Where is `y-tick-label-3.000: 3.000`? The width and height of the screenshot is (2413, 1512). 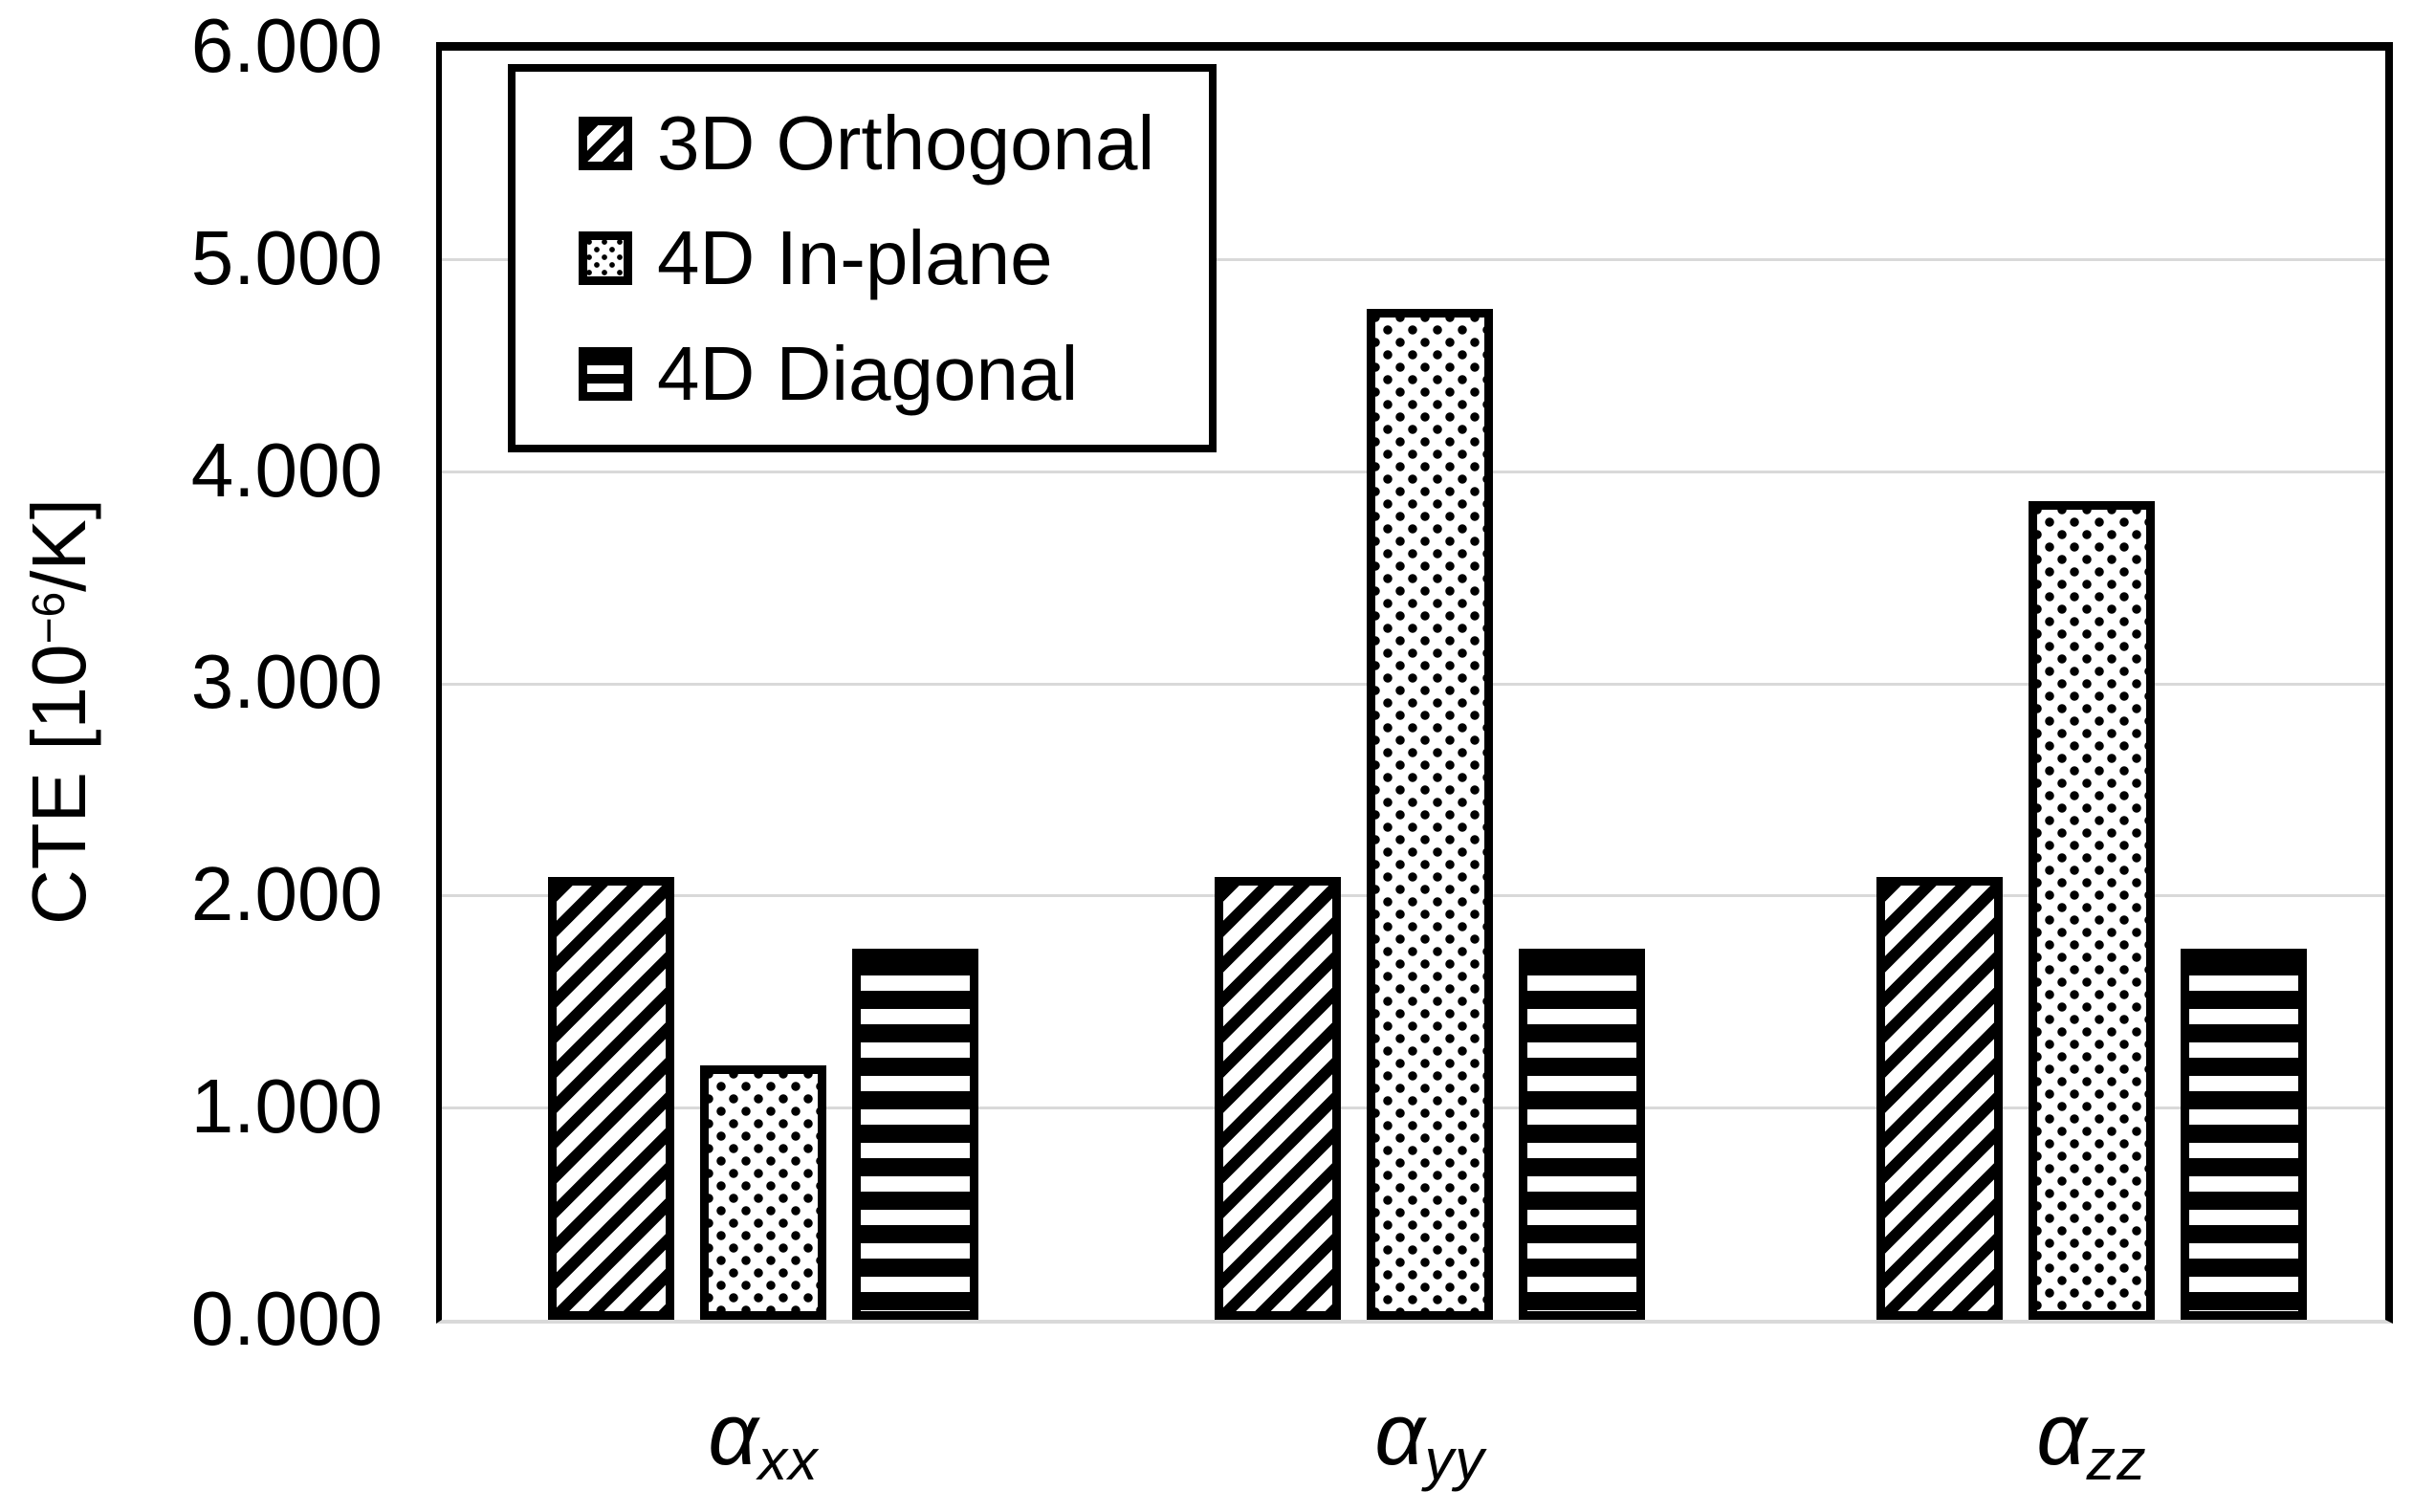
y-tick-label-3.000: 3.000 is located at coordinates (286, 682).